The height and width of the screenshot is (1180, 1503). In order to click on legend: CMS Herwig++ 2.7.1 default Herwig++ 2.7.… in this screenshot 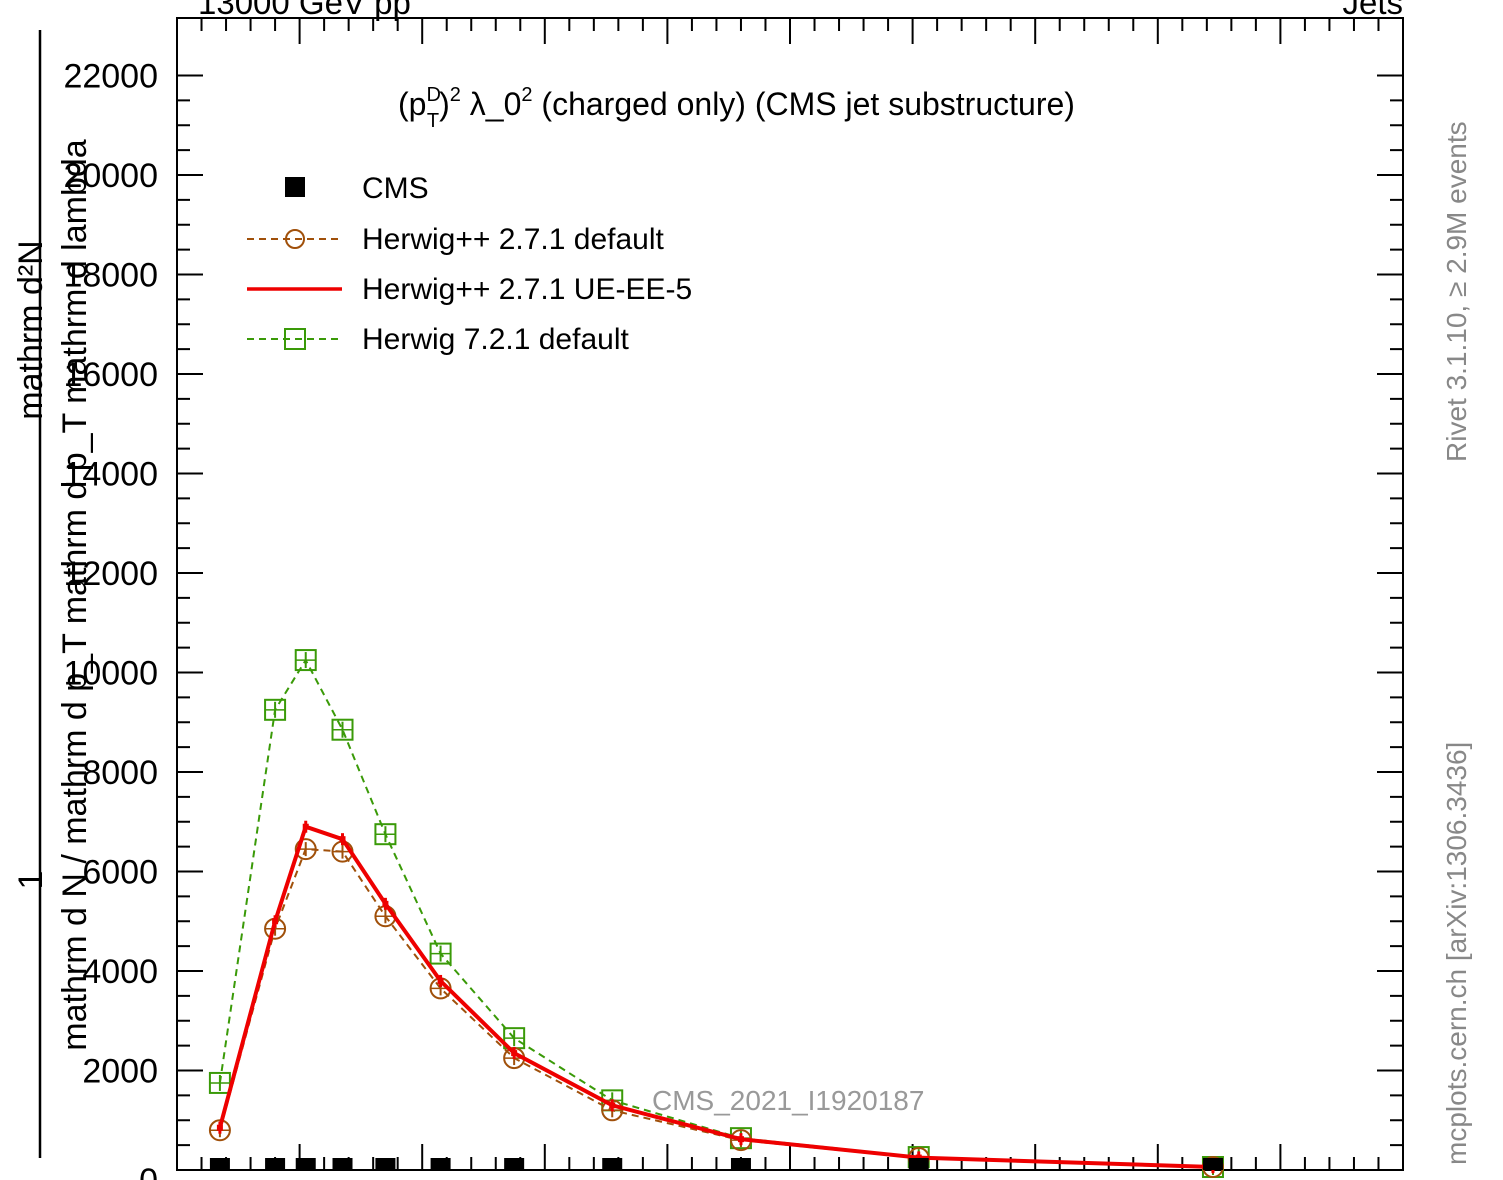, I will do `click(469, 264)`.